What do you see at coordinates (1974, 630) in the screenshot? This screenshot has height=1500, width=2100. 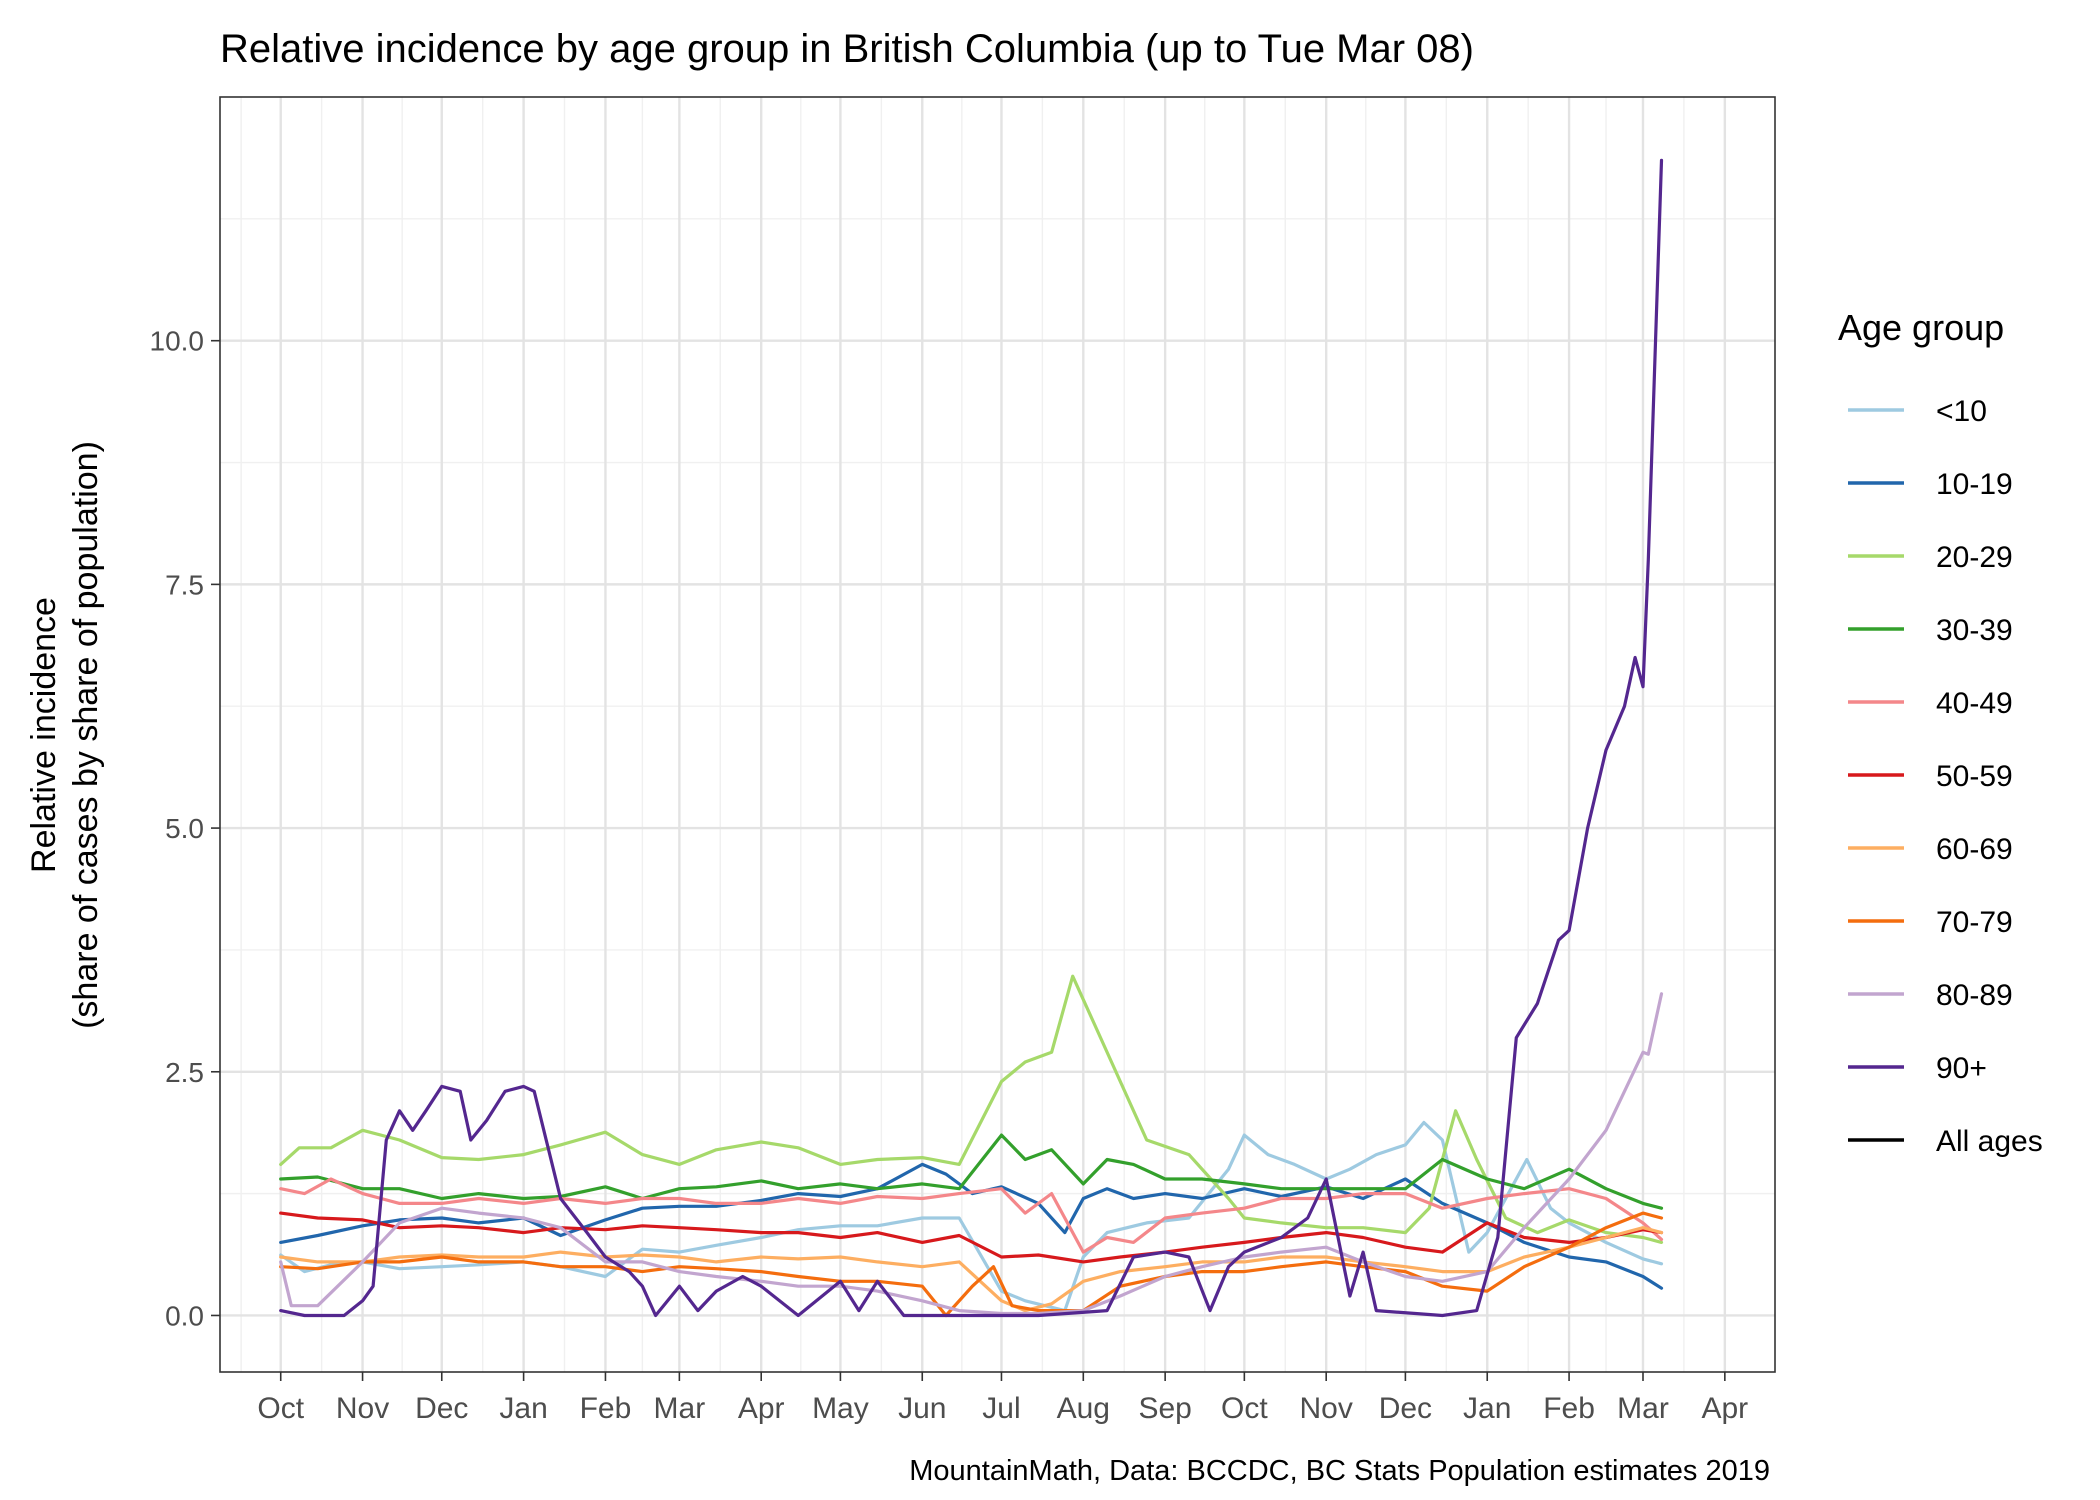 I see `legend-label: 30-39` at bounding box center [1974, 630].